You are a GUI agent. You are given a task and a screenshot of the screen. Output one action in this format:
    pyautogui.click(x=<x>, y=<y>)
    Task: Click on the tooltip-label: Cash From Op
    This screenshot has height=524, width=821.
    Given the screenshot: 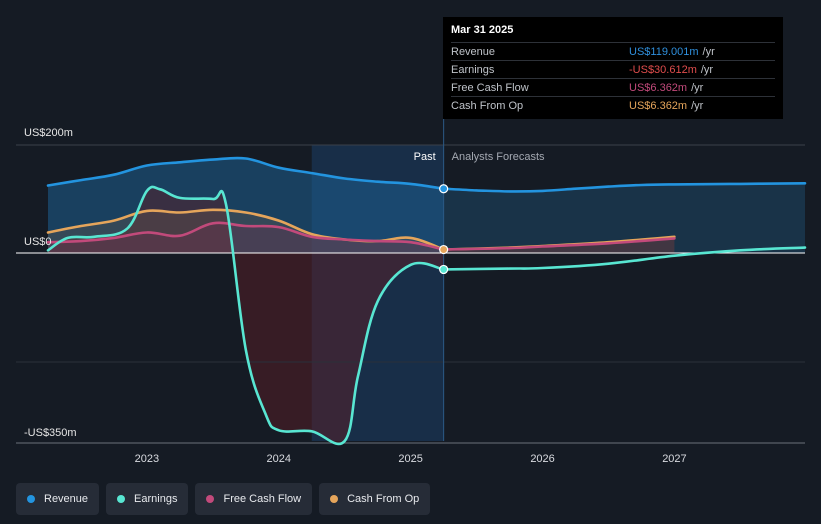 What is the action you would take?
    pyautogui.click(x=487, y=105)
    